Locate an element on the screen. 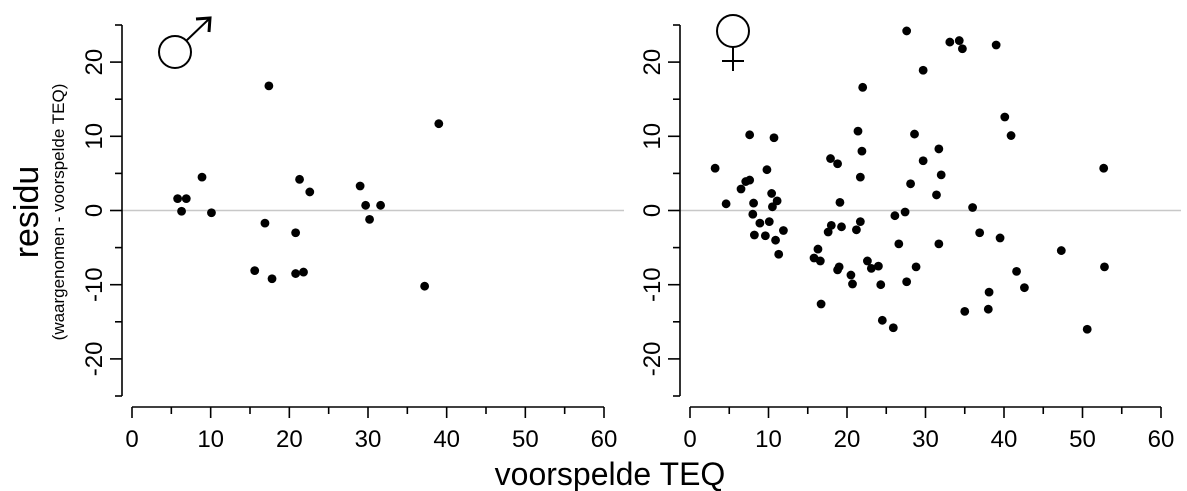  x-axis-title: voorspelde TEQ is located at coordinates (610, 473).